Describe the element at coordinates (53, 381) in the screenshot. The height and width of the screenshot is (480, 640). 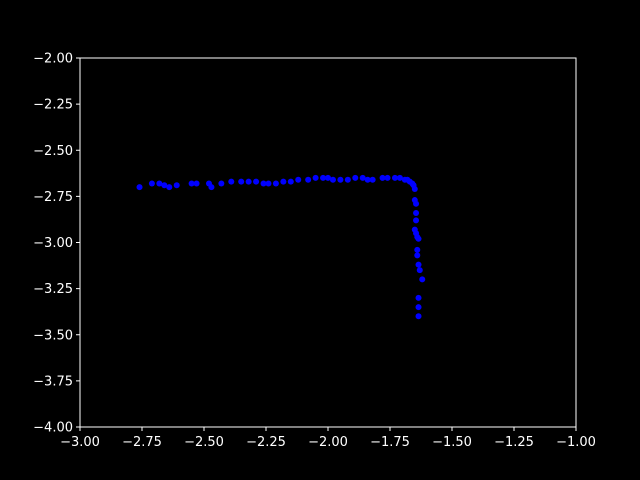
I see `y-tick-label: −3.75` at that location.